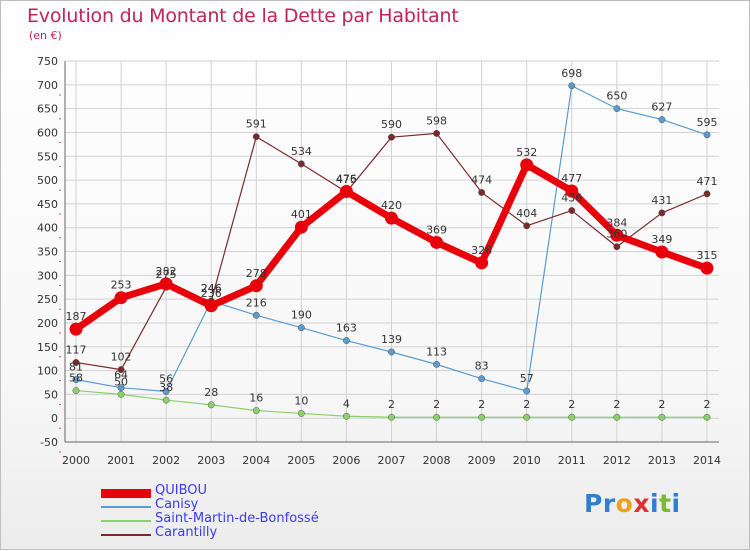 This screenshot has width=750, height=551. What do you see at coordinates (482, 366) in the screenshot?
I see `data-label: 83` at bounding box center [482, 366].